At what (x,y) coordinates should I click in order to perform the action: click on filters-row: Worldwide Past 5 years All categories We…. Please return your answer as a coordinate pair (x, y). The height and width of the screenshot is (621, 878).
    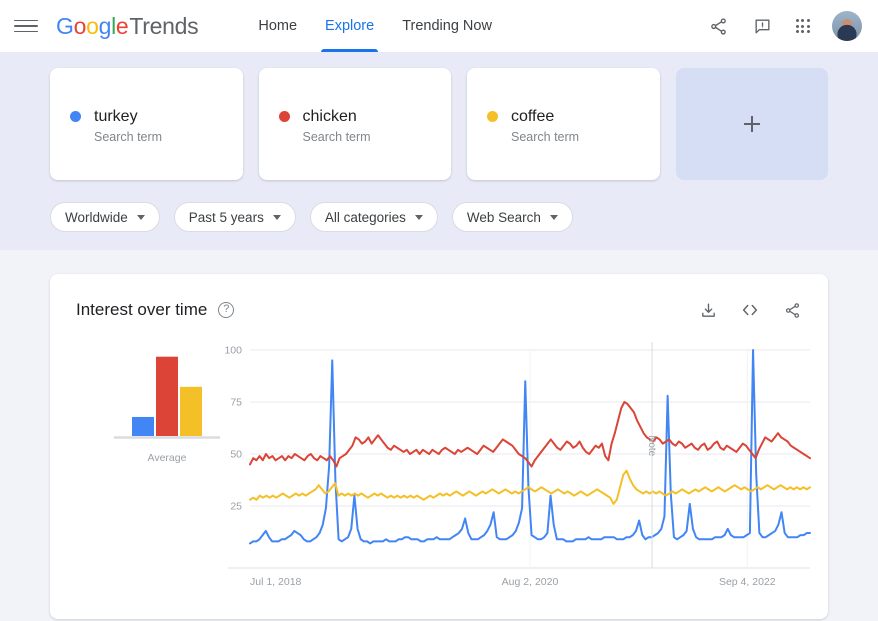
    Looking at the image, I should click on (439, 206).